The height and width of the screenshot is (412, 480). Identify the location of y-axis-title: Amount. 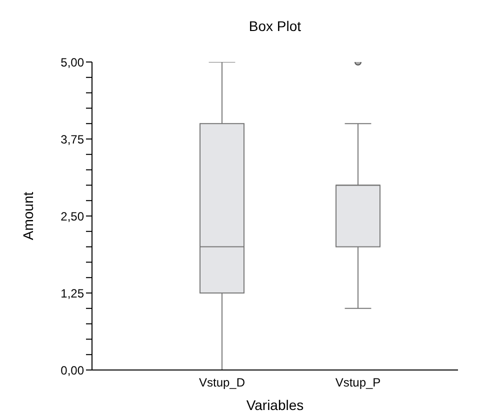
(28, 216).